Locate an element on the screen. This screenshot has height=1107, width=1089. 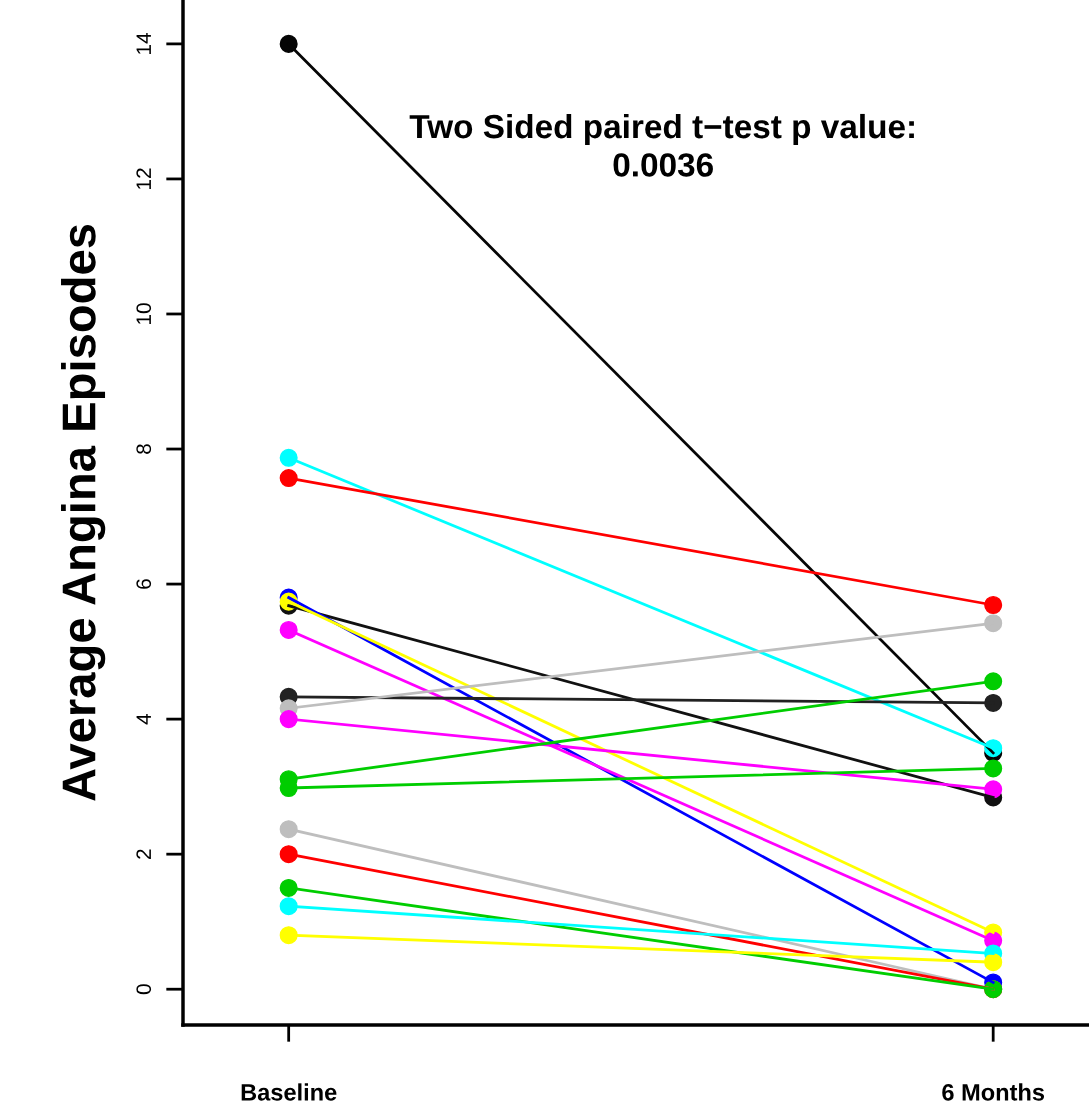
y-tick-label: 6 is located at coordinates (144, 584).